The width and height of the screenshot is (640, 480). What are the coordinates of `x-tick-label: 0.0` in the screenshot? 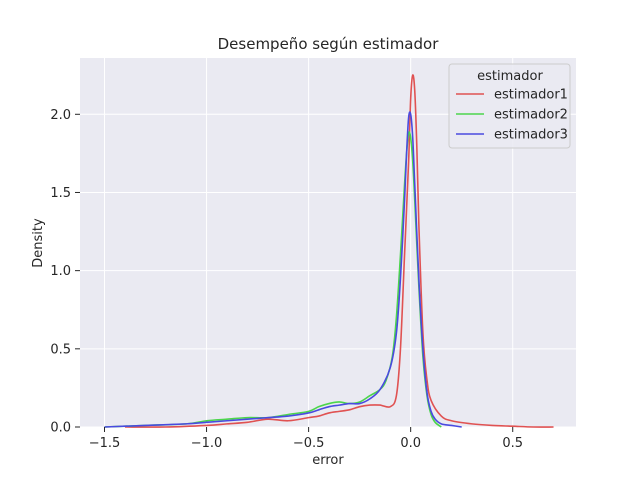 It's located at (410, 443).